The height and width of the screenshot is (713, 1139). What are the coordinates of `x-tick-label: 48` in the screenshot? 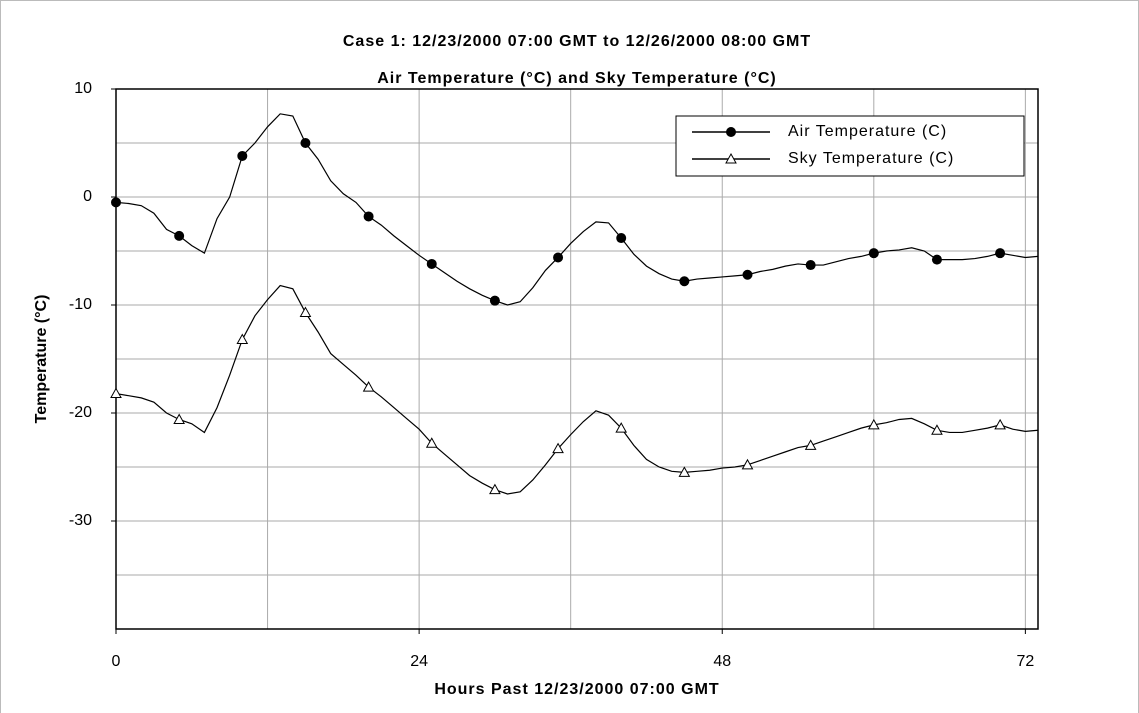 It's located at (722, 661).